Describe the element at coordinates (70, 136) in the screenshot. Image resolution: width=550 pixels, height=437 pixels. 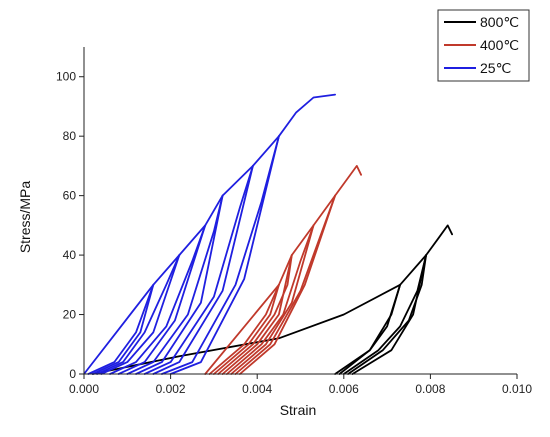
I see `y-tick-label: 80` at that location.